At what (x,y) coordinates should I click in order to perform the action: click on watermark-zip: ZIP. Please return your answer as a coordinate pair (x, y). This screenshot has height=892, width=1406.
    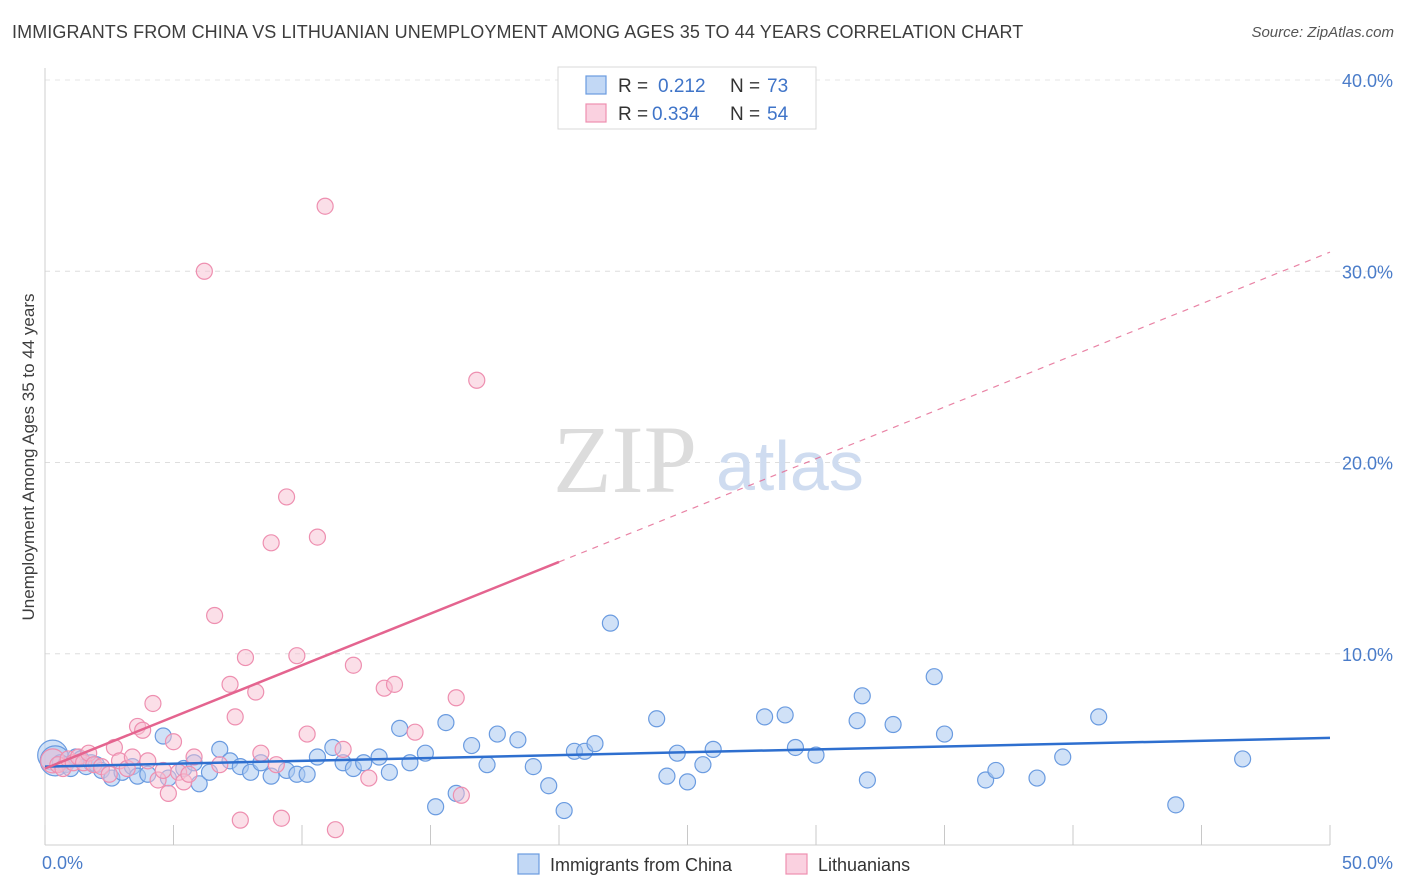
    Looking at the image, I should click on (625, 459).